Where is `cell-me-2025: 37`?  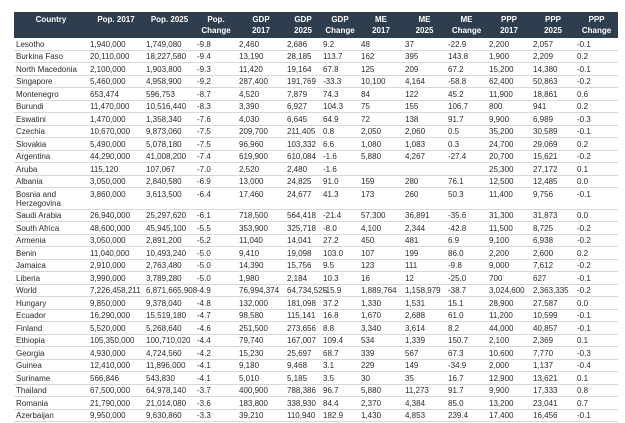
cell-me-2025: 37 is located at coordinates (424, 44).